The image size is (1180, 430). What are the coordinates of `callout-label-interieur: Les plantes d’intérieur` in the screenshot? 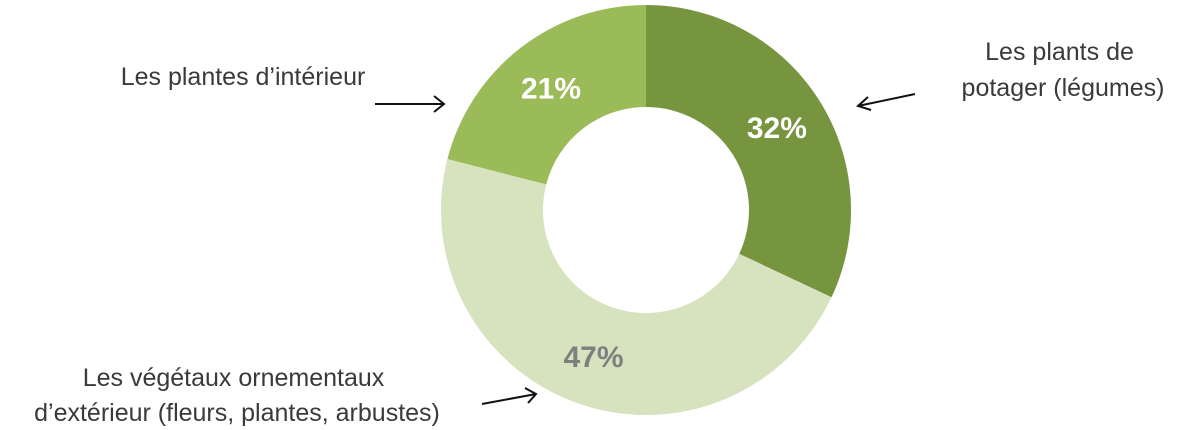 It's located at (243, 77).